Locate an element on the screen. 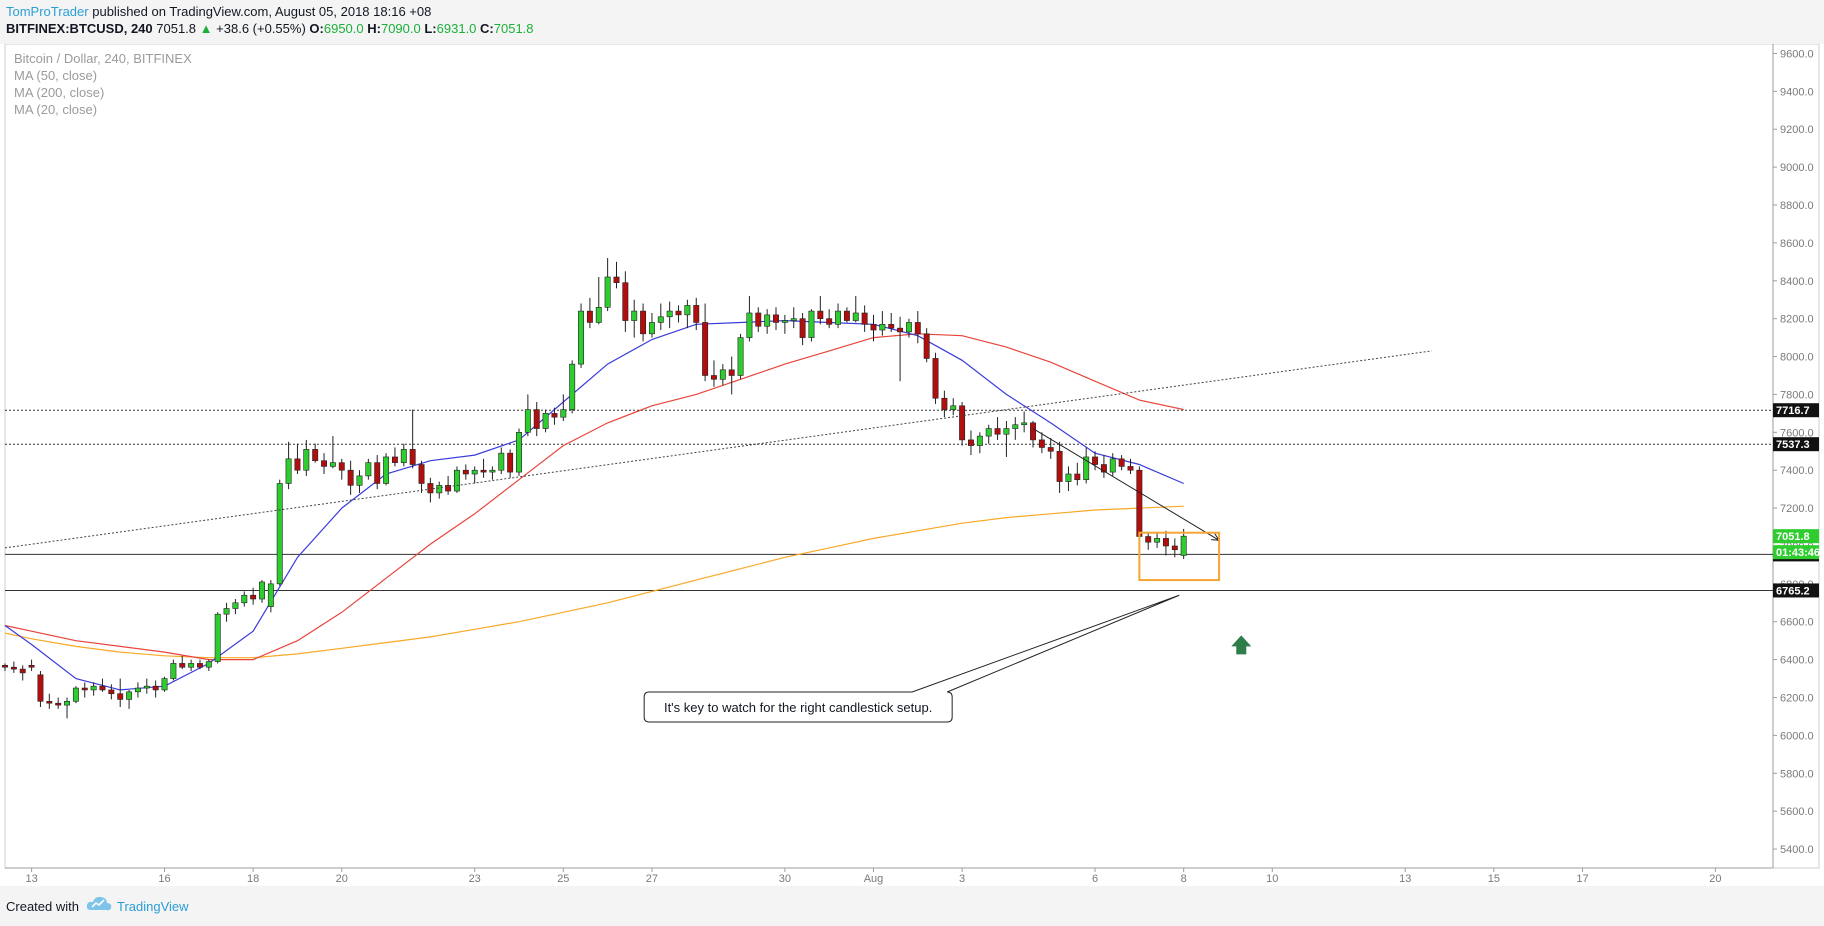 The width and height of the screenshot is (1824, 926). open-label: O: is located at coordinates (316, 28).